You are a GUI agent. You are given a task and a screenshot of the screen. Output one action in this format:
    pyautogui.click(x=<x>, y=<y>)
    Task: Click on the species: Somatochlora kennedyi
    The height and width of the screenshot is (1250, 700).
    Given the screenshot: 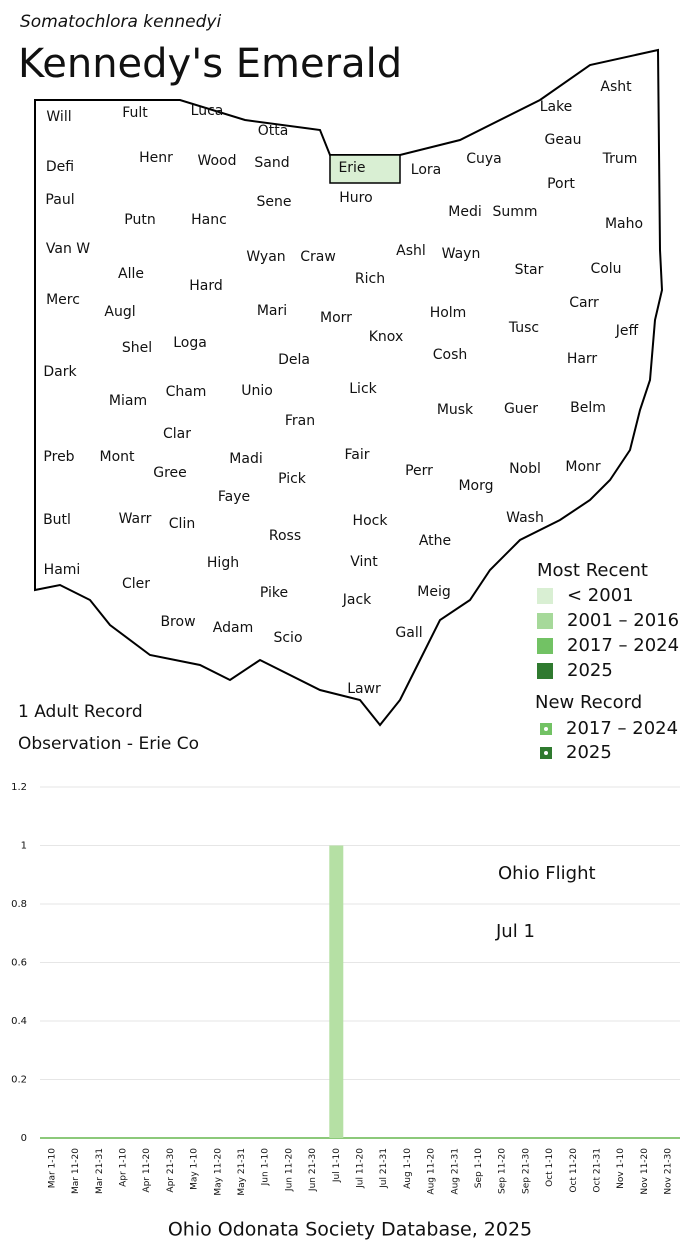 What is the action you would take?
    pyautogui.click(x=120, y=22)
    